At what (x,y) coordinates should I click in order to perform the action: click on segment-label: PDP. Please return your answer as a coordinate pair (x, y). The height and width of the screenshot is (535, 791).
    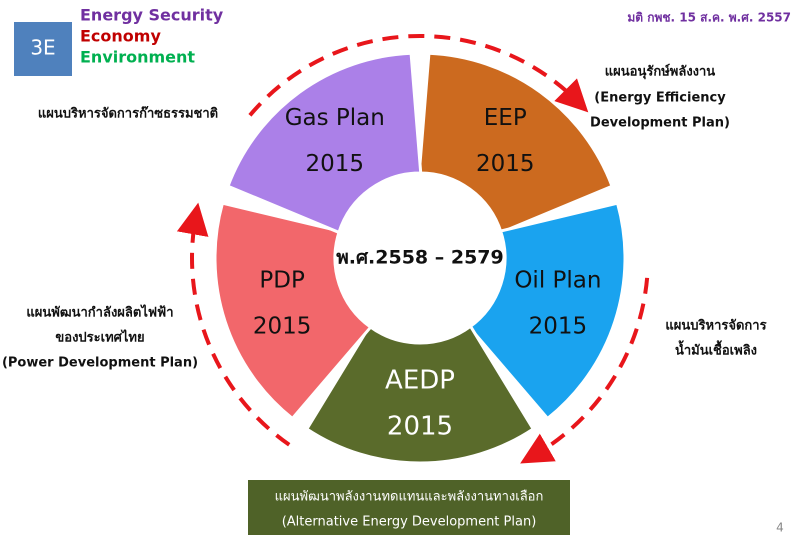
    Looking at the image, I should click on (282, 280).